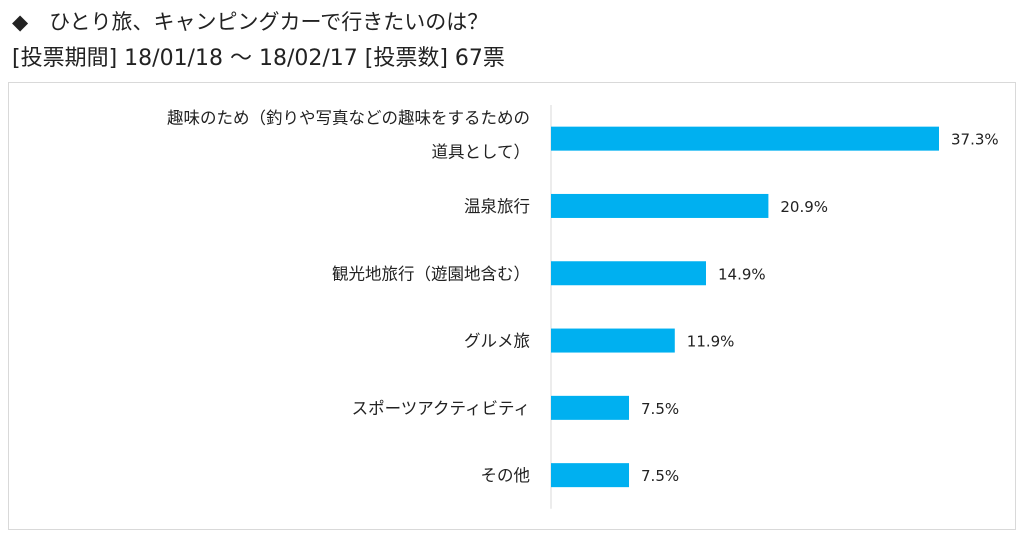 This screenshot has width=1024, height=538. What do you see at coordinates (506, 475) in the screenshot?
I see `category-label: その他` at bounding box center [506, 475].